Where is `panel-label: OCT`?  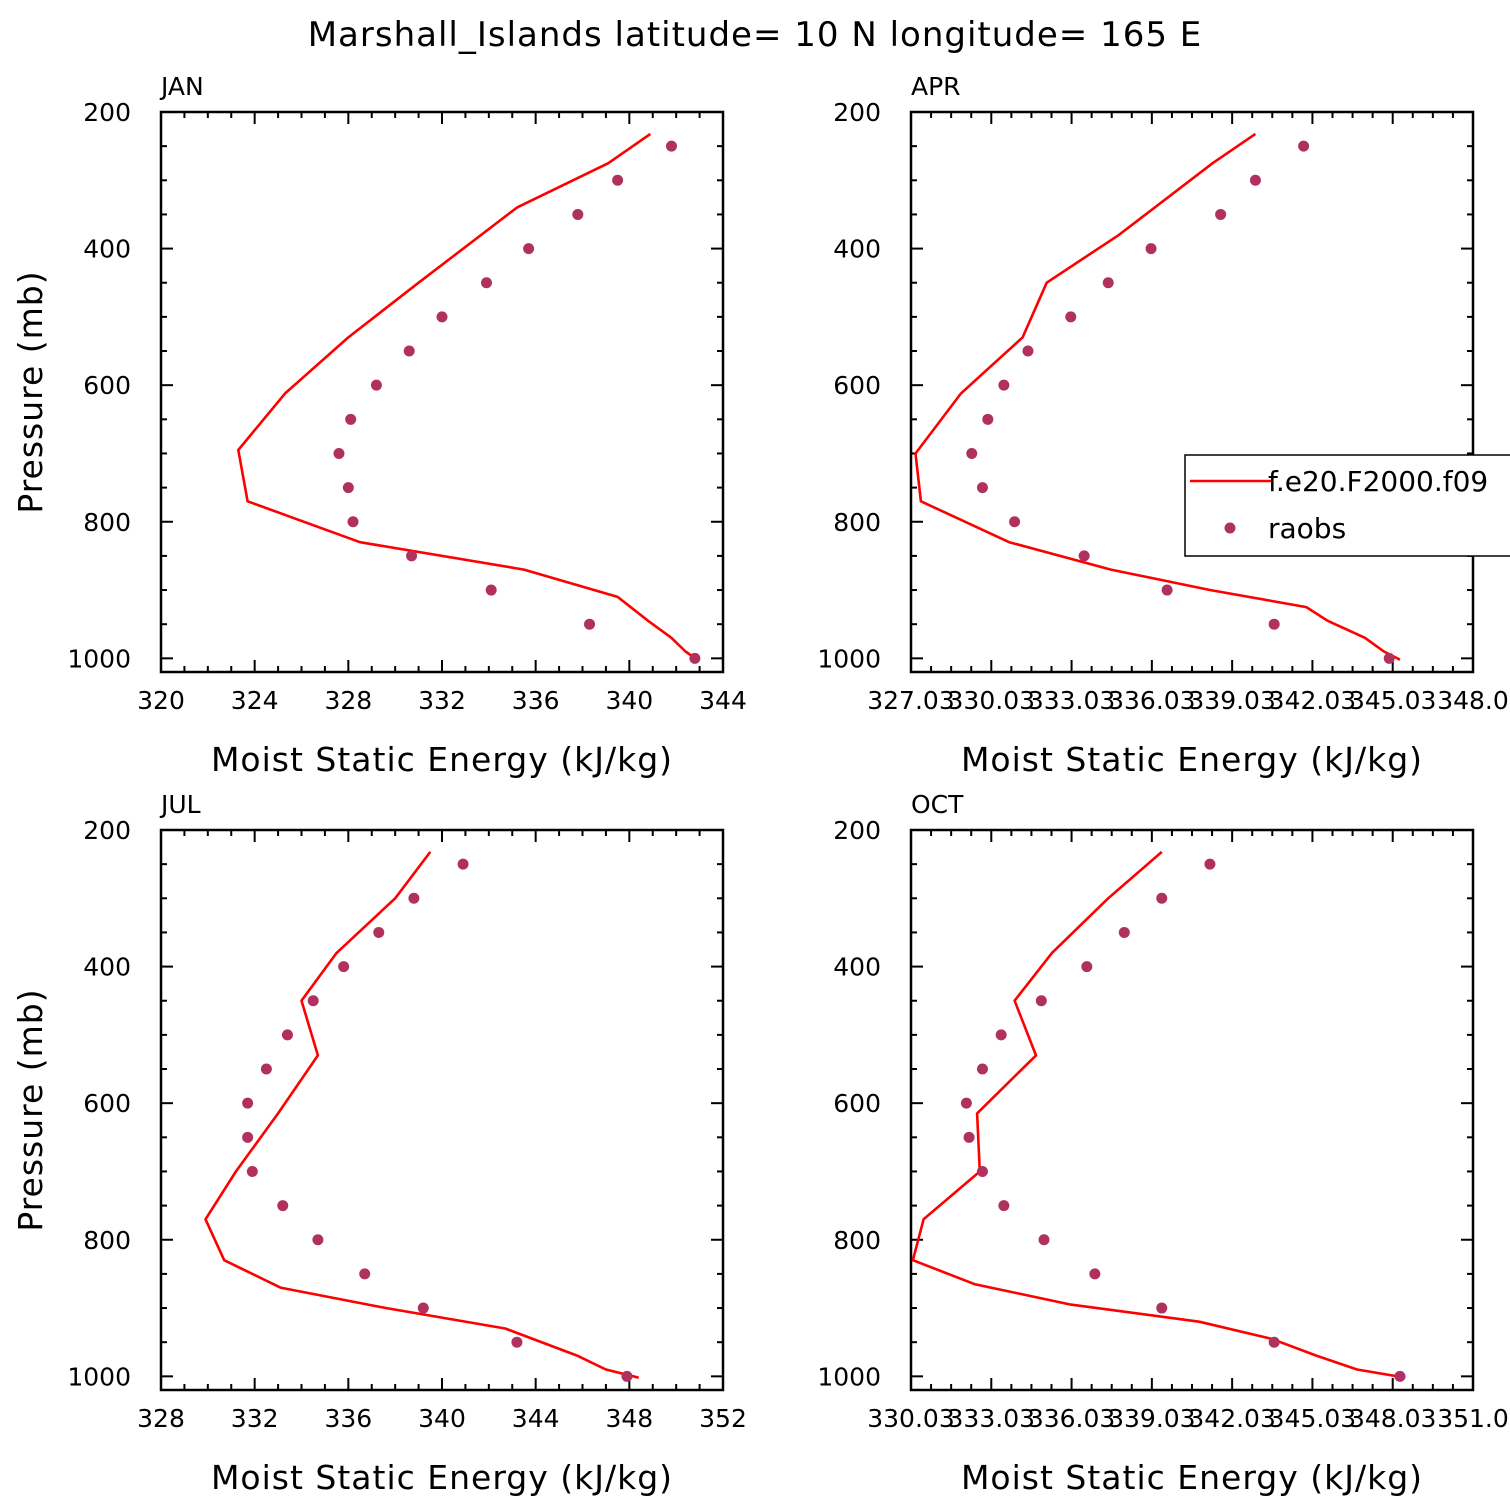 panel-label: OCT is located at coordinates (937, 804).